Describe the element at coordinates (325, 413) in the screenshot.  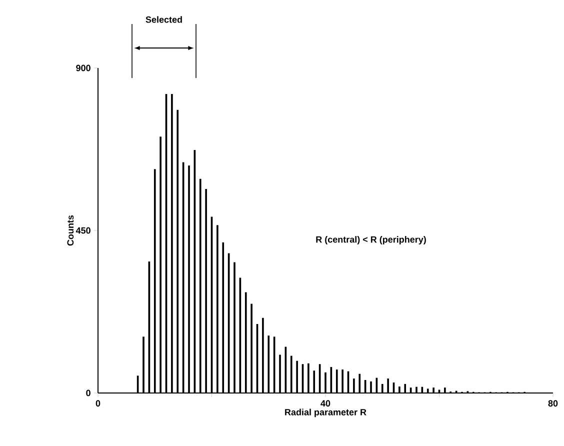
I see `x-axis-title: Radial parameter R` at that location.